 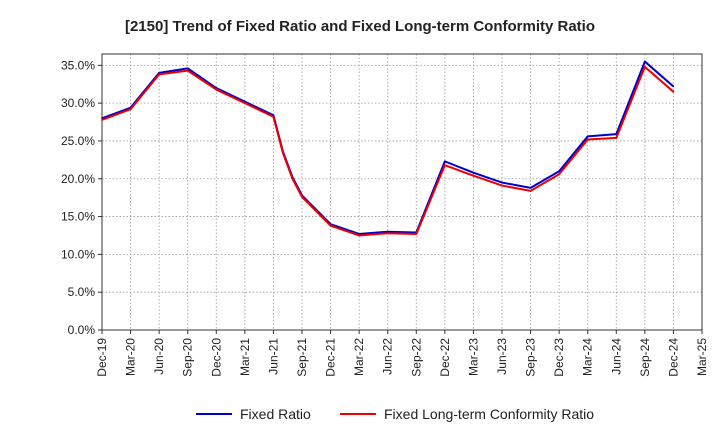 I want to click on legend-label: Fixed Long-term Conformity Ratio, so click(x=489, y=414).